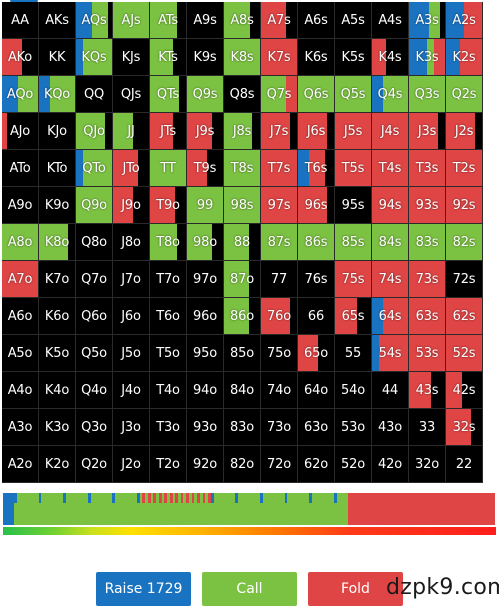 The image size is (499, 609). Describe the element at coordinates (205, 131) in the screenshot. I see `hand-cell-J9s: J9s` at that location.